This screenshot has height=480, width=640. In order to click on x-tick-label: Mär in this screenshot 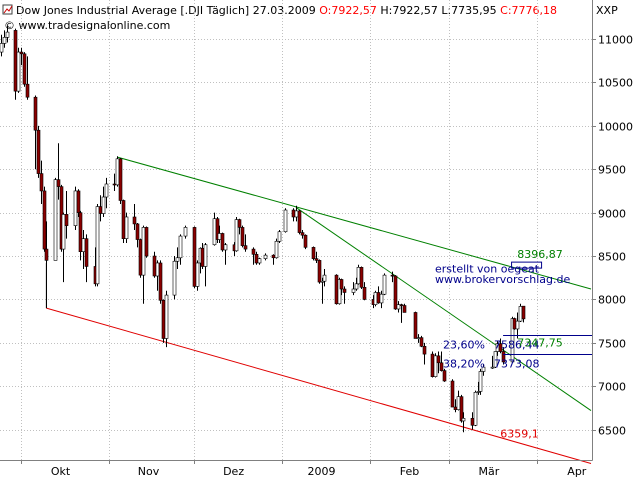, I will do `click(489, 471)`.